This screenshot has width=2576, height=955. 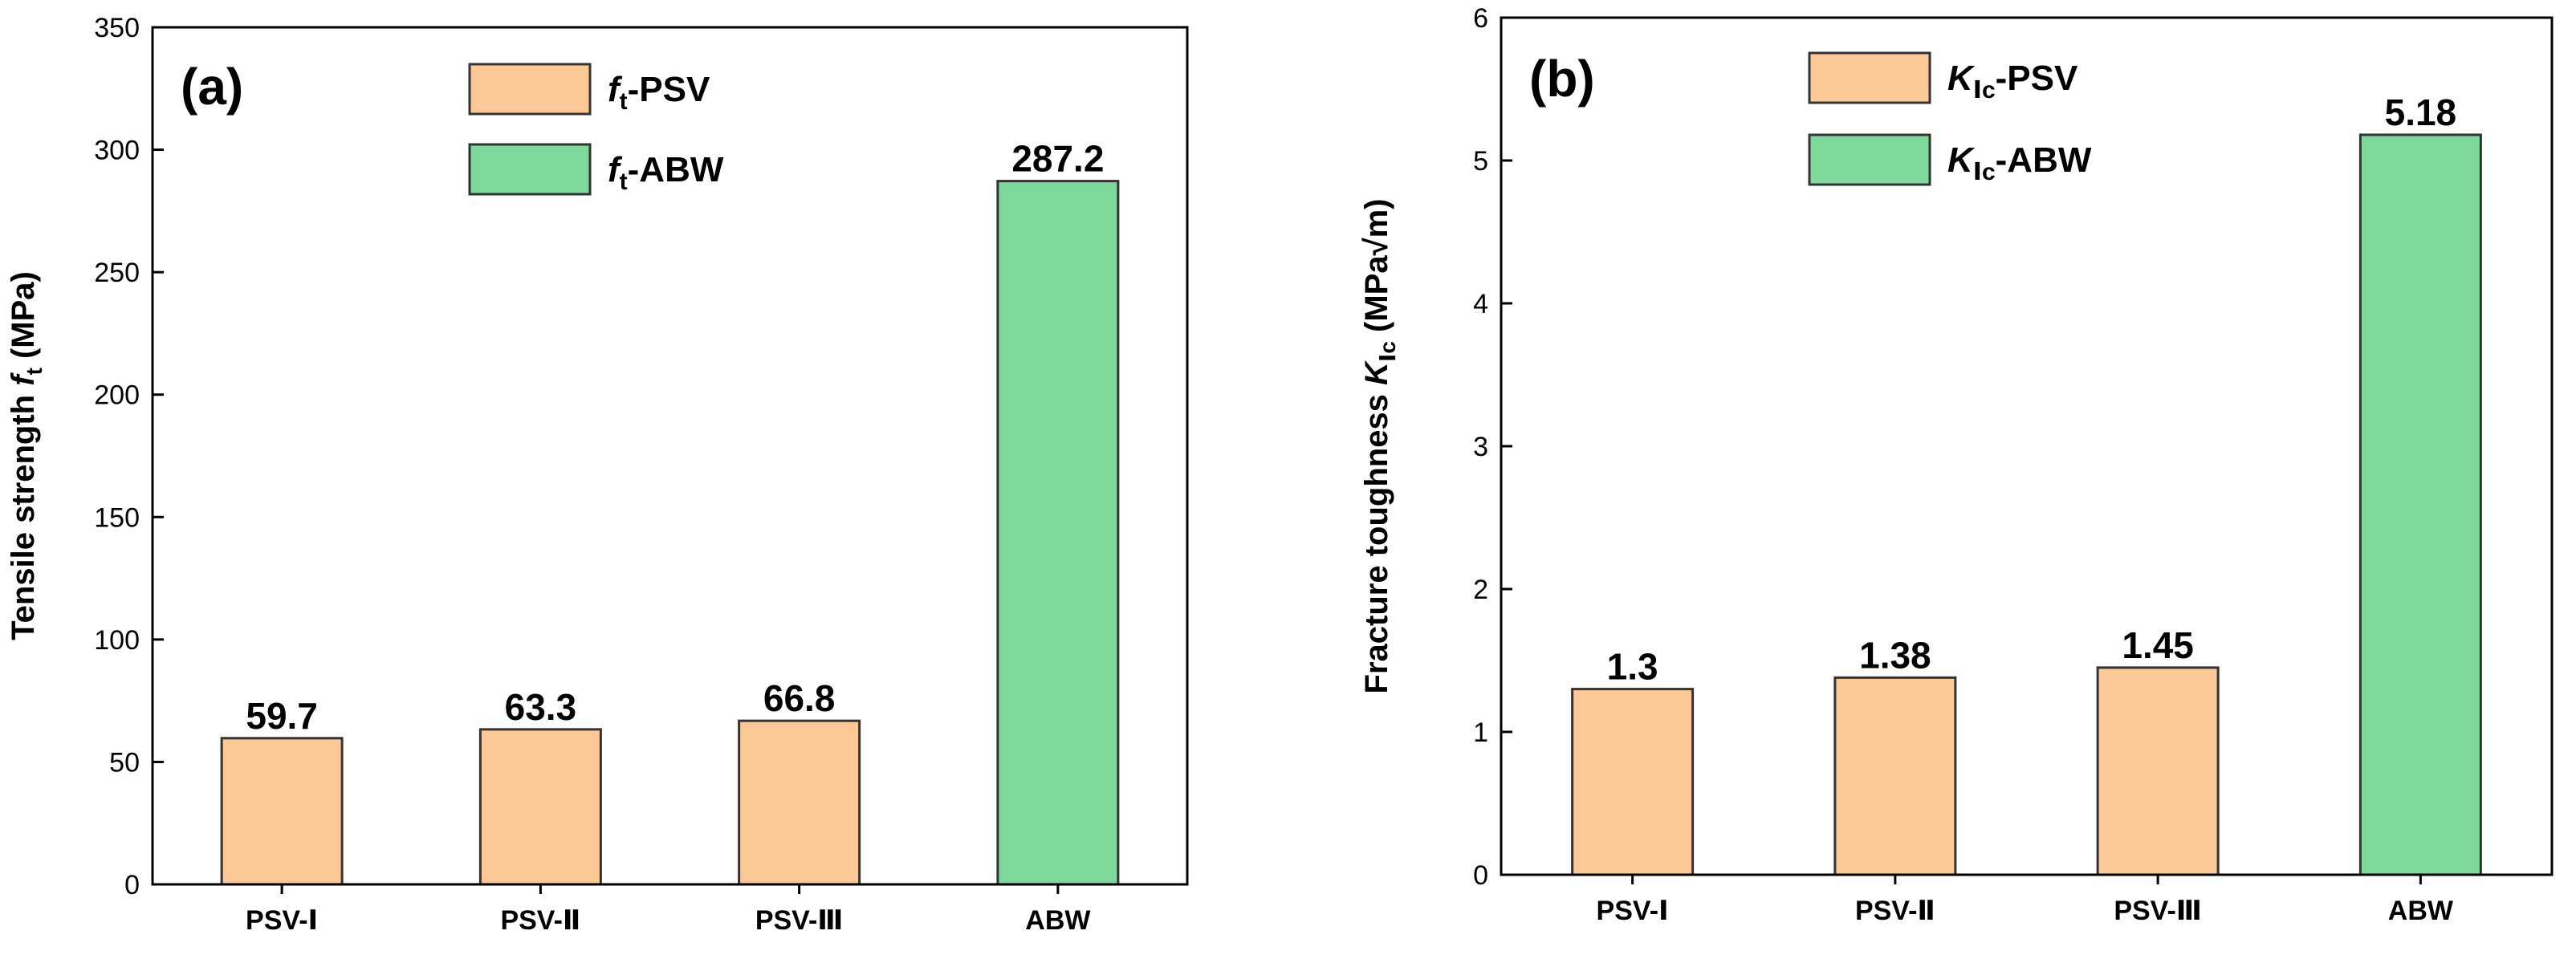 I want to click on y-axis-title-text: Fracture toughness, so click(x=1376, y=540).